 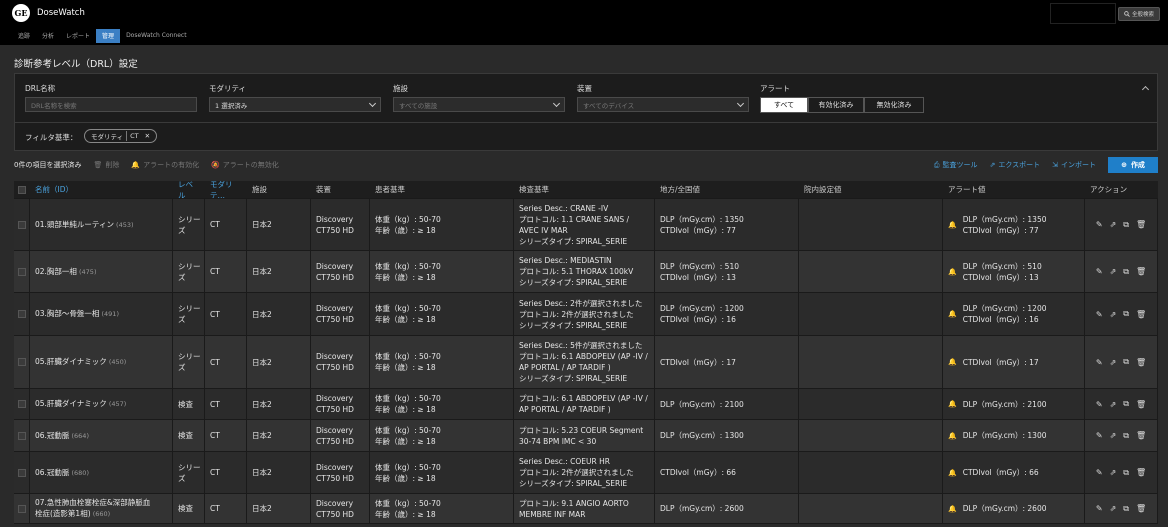 What do you see at coordinates (78, 36) in the screenshot?
I see `nav-tab-2: レポート` at bounding box center [78, 36].